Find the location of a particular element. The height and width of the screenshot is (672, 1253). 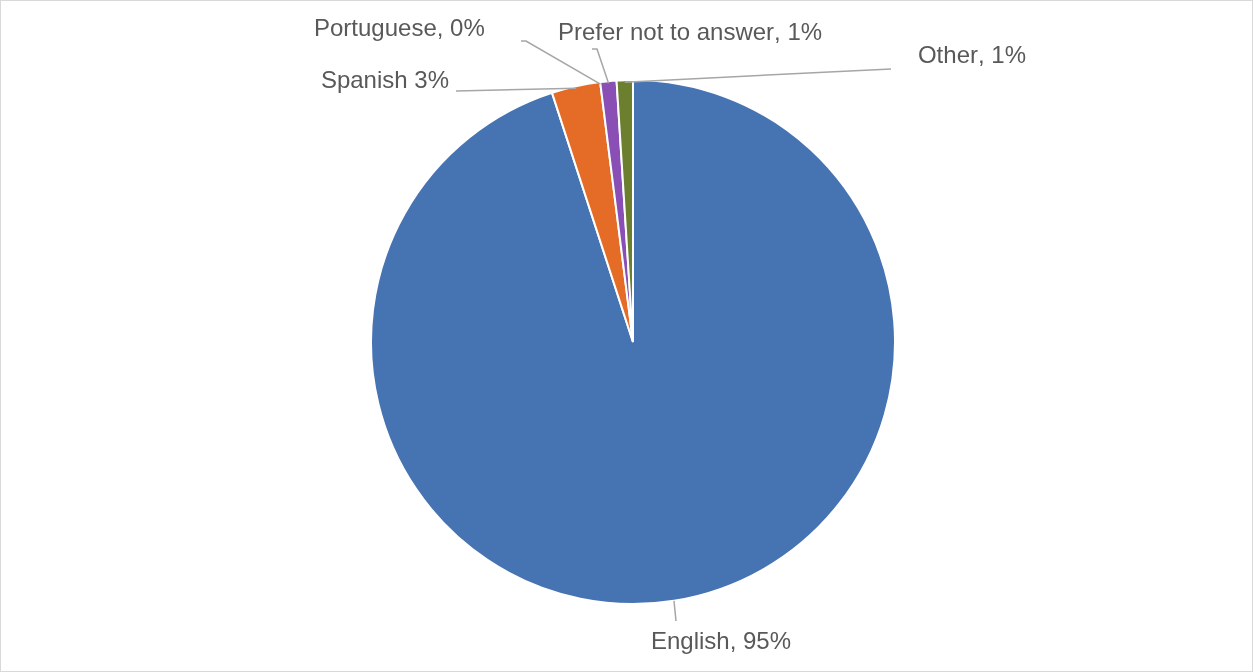

data-label: , 95% is located at coordinates (760, 640).